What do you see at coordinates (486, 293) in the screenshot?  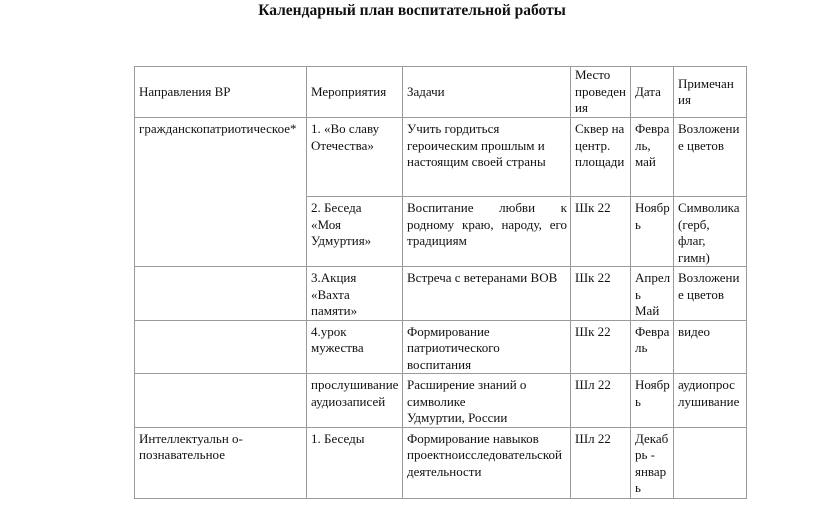 I see `task-cell: Встреча с ветеранами ВОВ` at bounding box center [486, 293].